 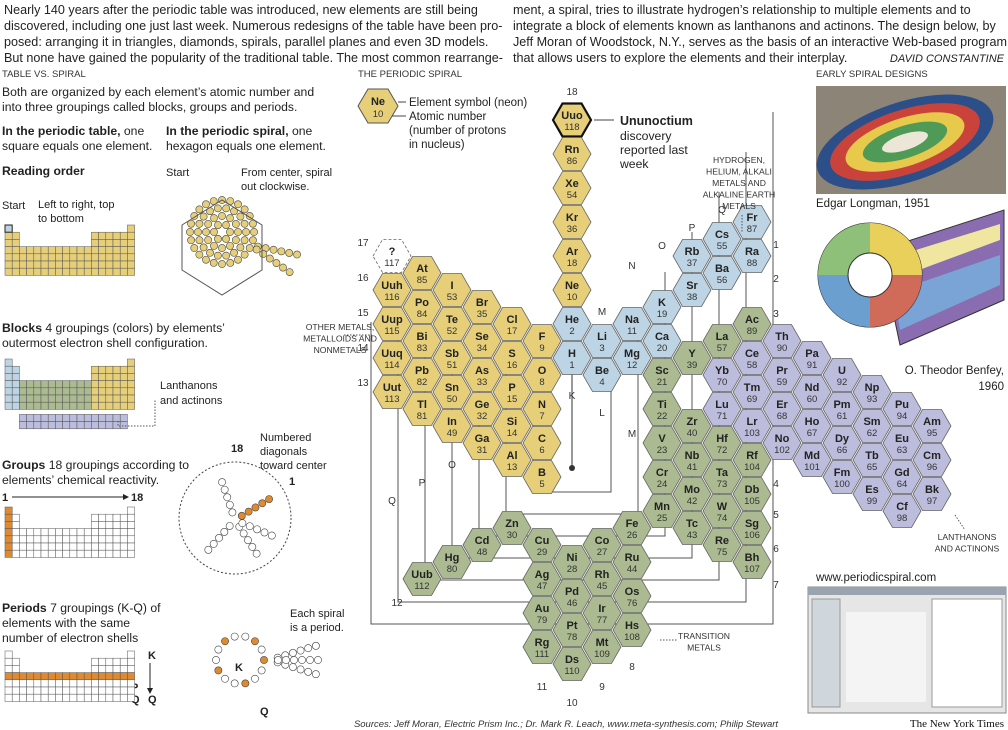 I want to click on atomic-number: 75, so click(x=722, y=552).